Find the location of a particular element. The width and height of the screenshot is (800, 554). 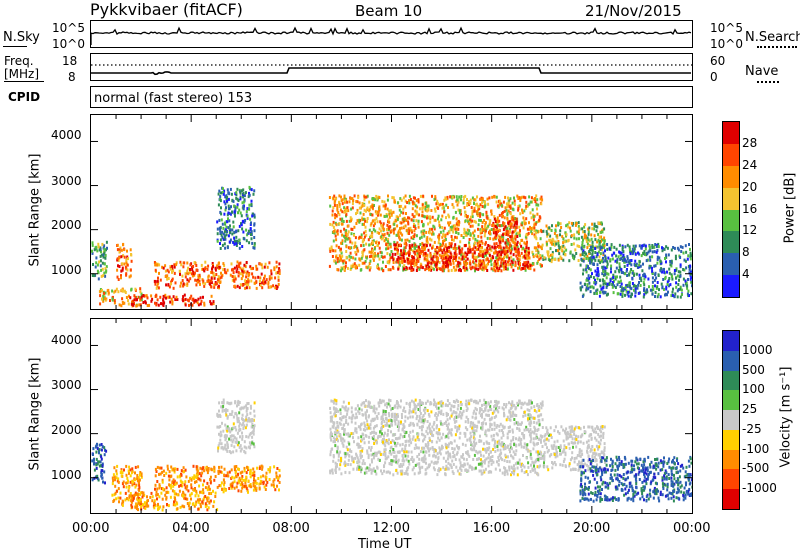

power-colorbar-tick: 20 is located at coordinates (750, 186).